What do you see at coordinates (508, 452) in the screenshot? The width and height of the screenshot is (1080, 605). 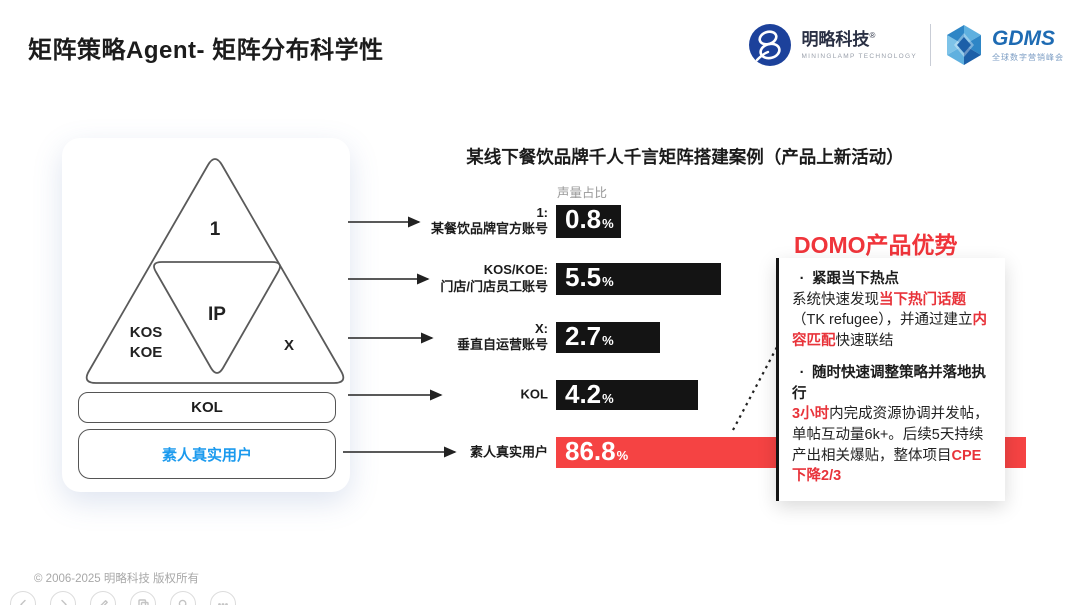 I see `bar-category-label: 素人真实用户` at bounding box center [508, 452].